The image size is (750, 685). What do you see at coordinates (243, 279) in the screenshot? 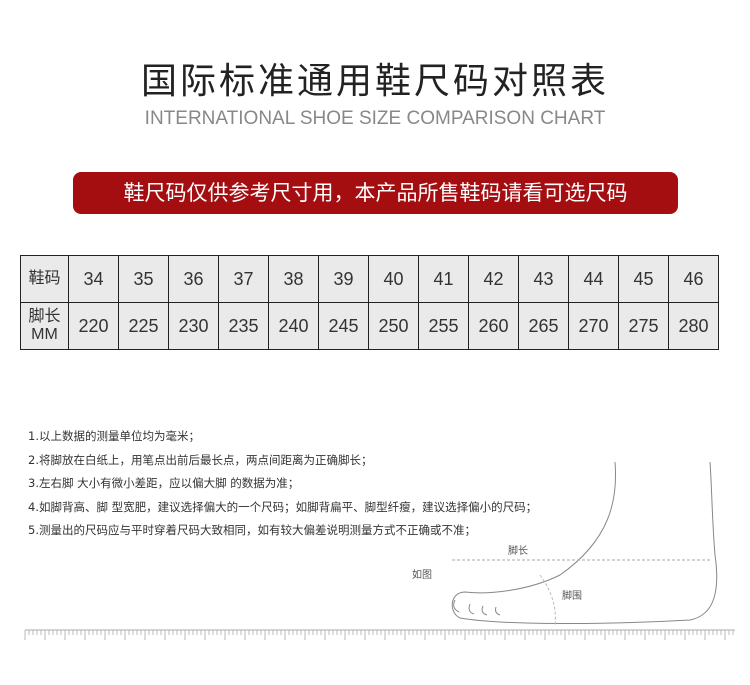
I see `size-cell: 37` at bounding box center [243, 279].